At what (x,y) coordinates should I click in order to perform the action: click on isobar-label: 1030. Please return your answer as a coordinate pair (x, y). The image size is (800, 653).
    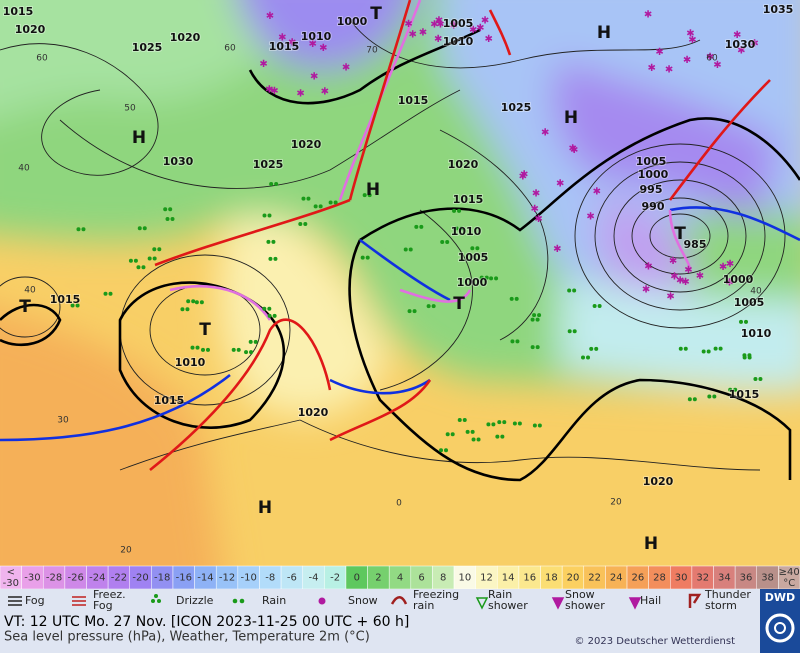
    Looking at the image, I should click on (178, 161).